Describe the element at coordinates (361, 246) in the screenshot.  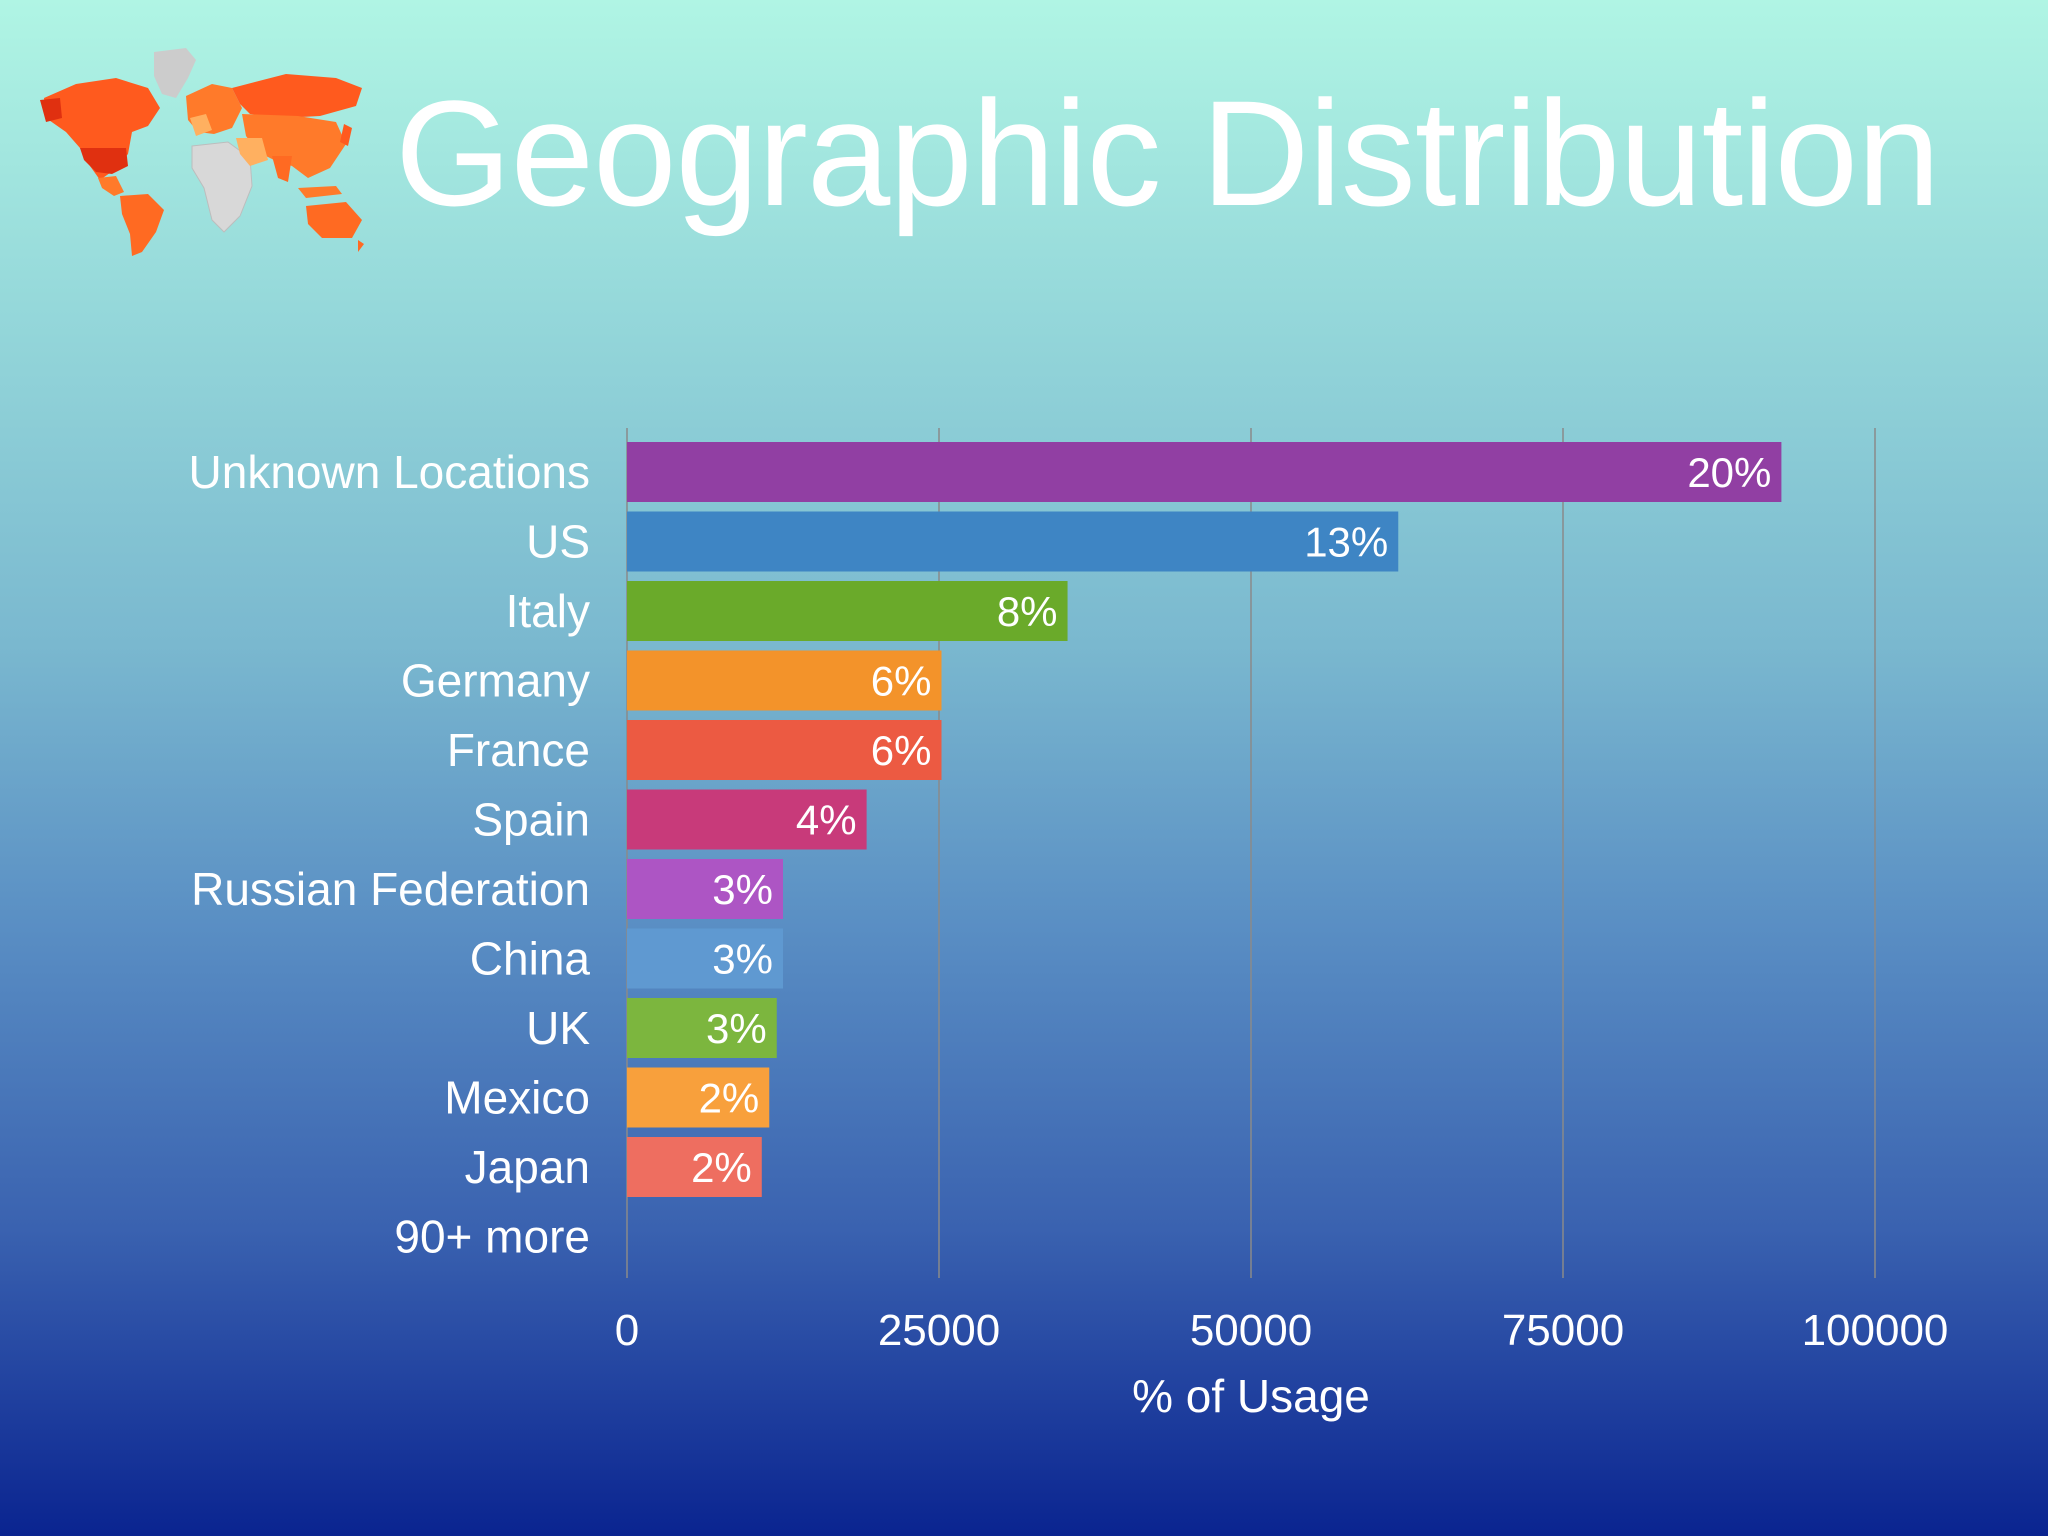
I see `map-new-zealand` at that location.